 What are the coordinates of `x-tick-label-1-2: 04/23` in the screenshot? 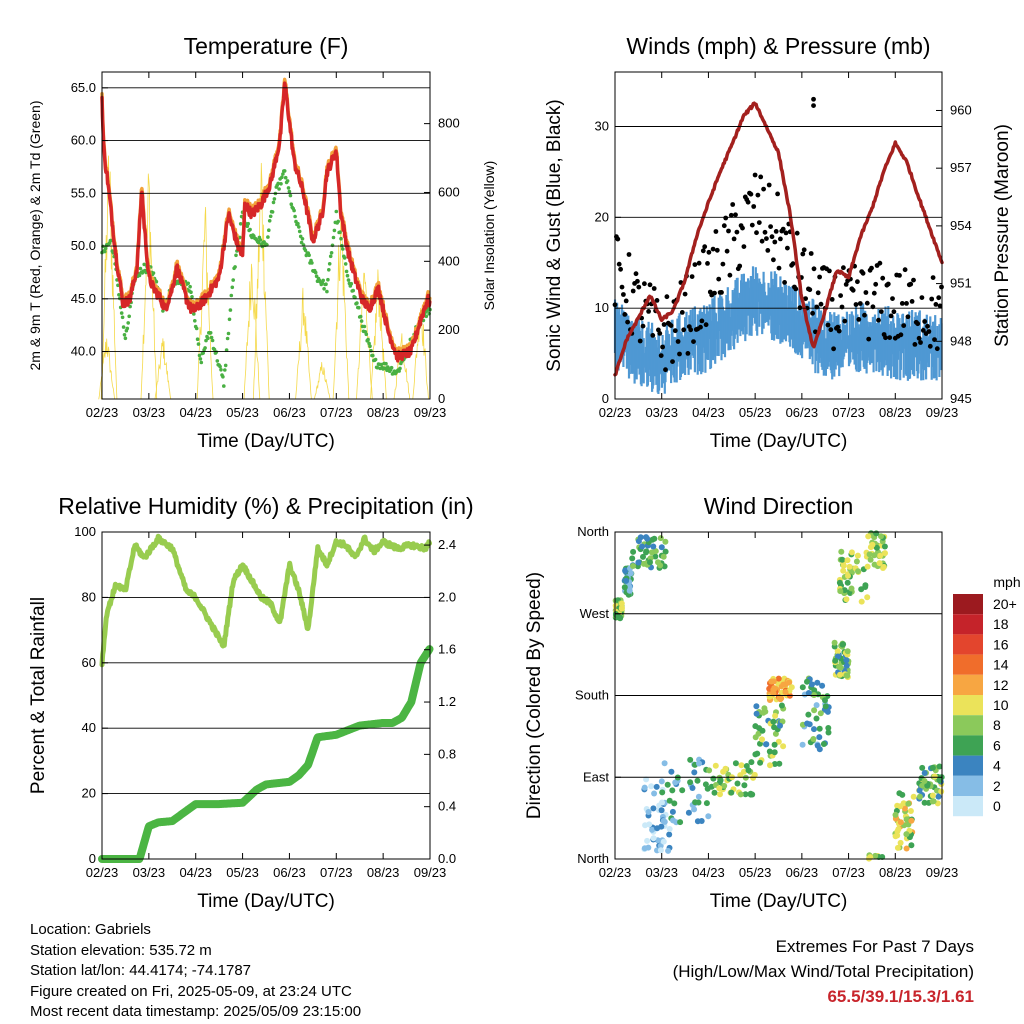 It's located at (708, 412).